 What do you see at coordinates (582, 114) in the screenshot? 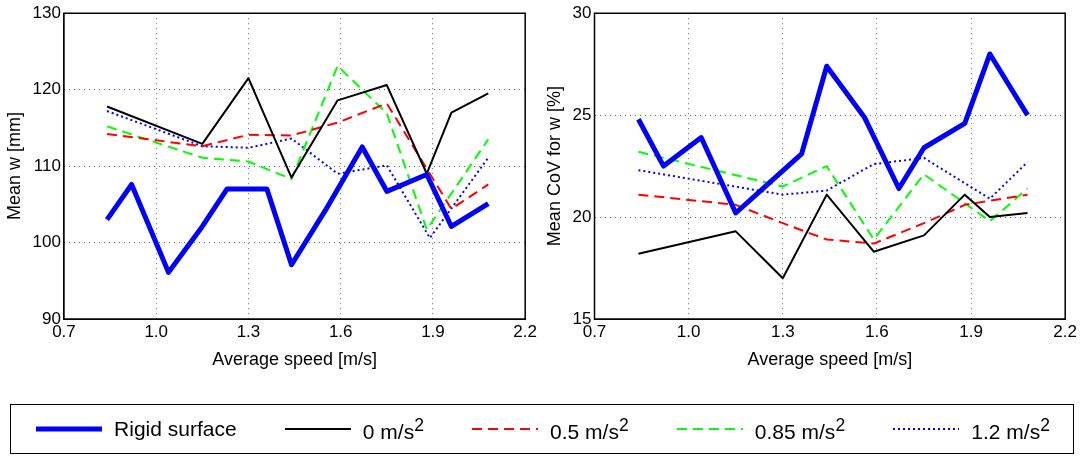
I see `y-tick-label: 25` at bounding box center [582, 114].